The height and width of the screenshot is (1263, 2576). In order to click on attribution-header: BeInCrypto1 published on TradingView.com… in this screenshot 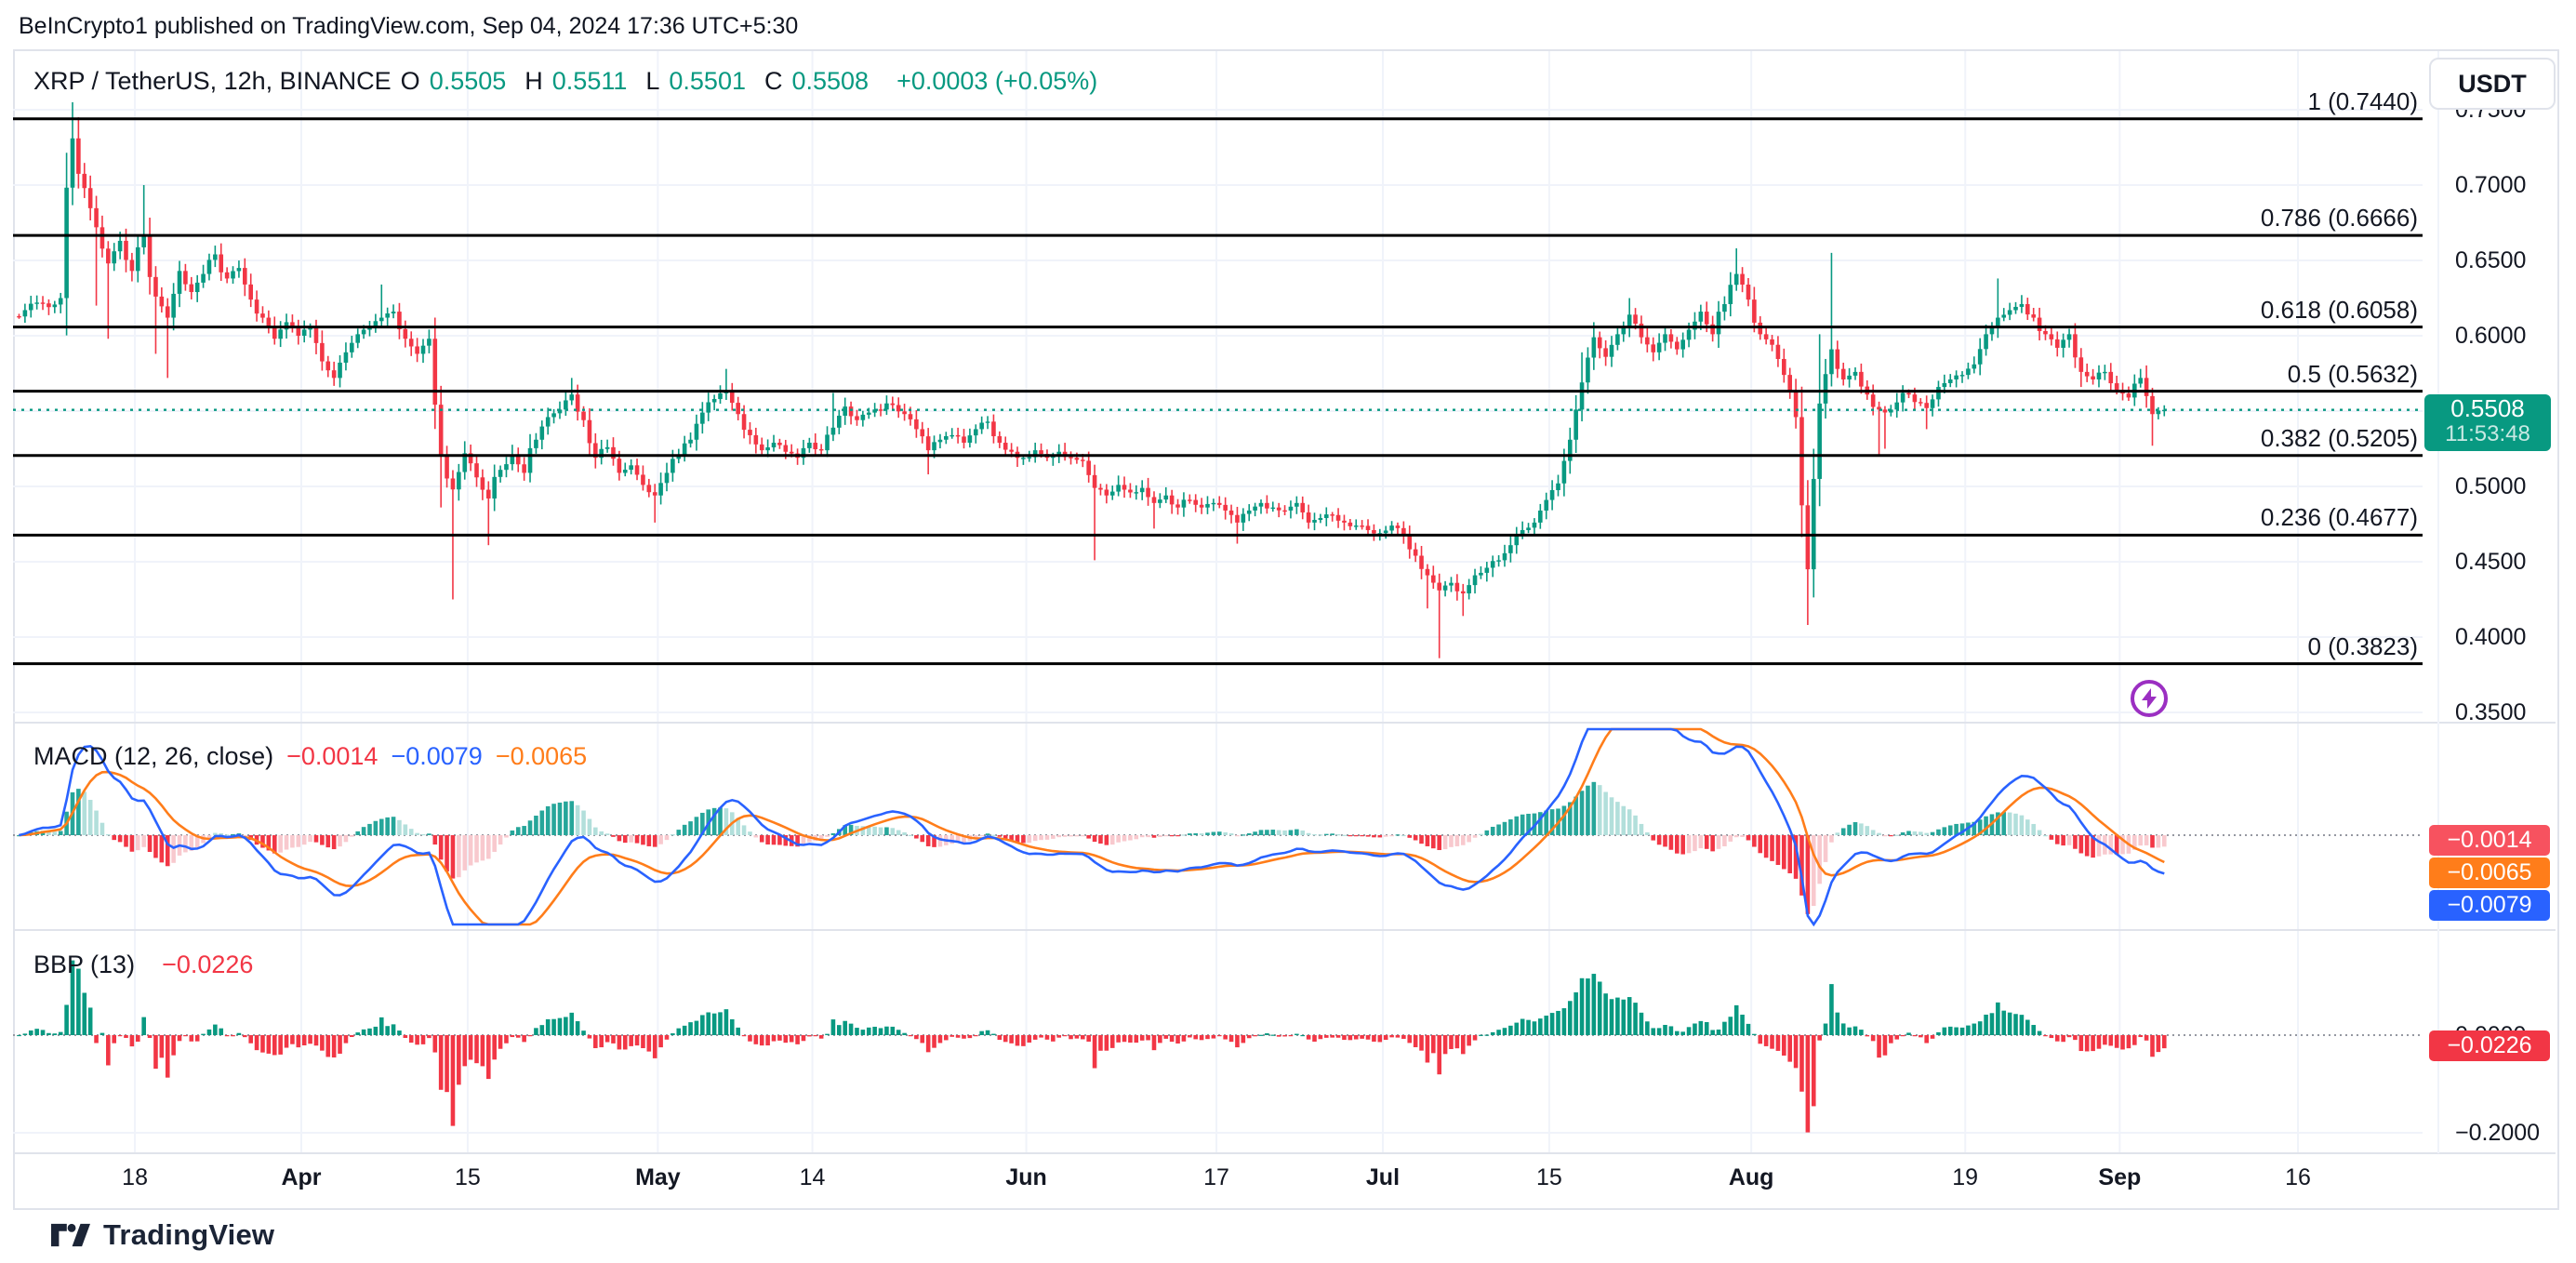, I will do `click(408, 27)`.